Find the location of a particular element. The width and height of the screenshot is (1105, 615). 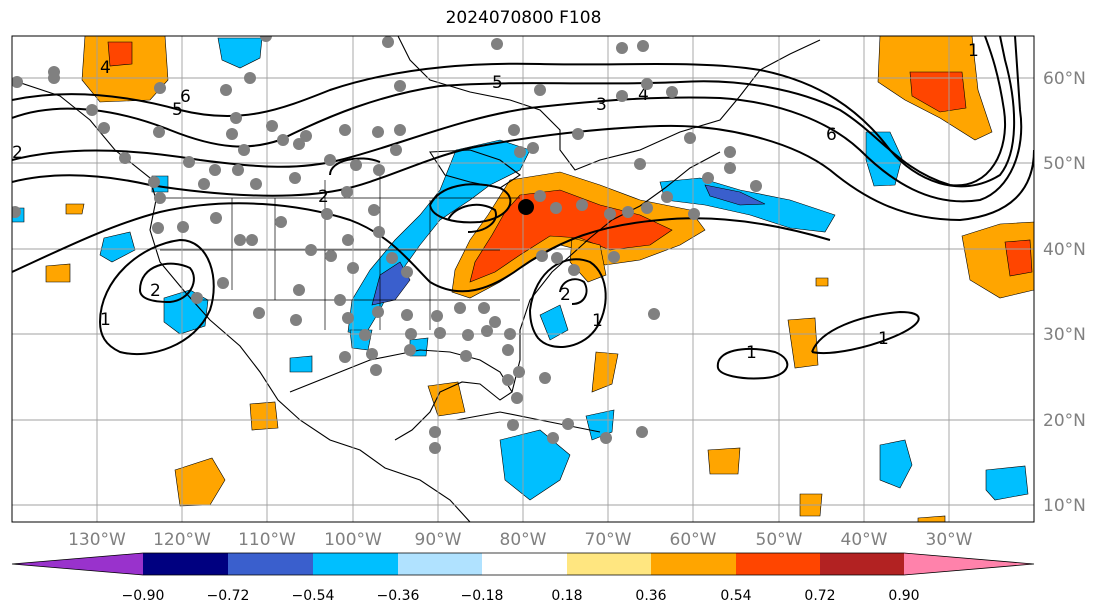

lon-label: 70°W is located at coordinates (608, 540).